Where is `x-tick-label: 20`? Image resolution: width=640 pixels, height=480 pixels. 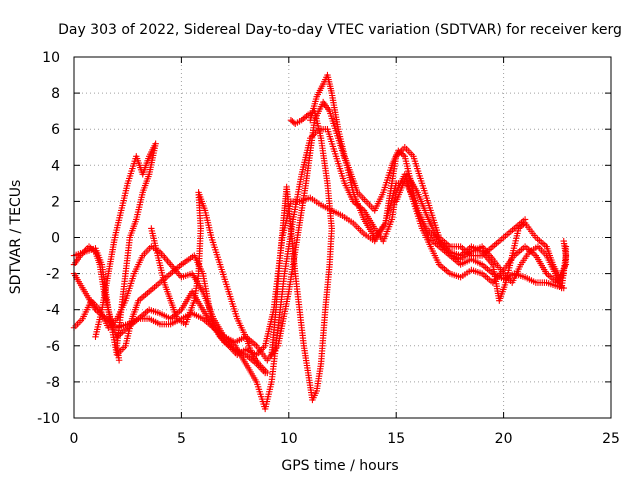
x-tick-label: 20 is located at coordinates (504, 439).